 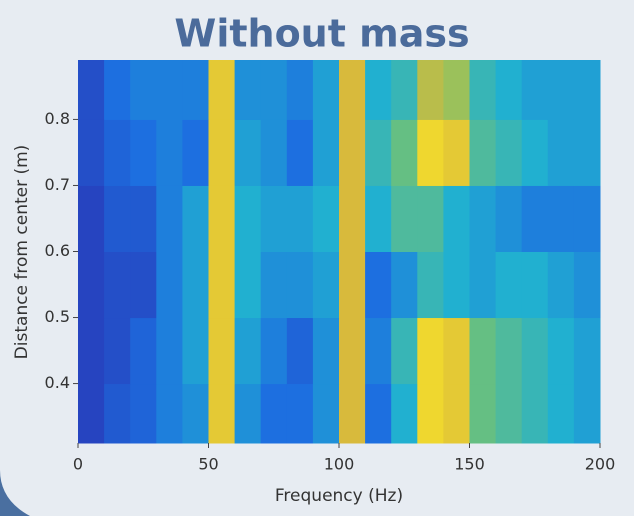 I want to click on y-tick-label: 0.6, so click(x=57, y=250).